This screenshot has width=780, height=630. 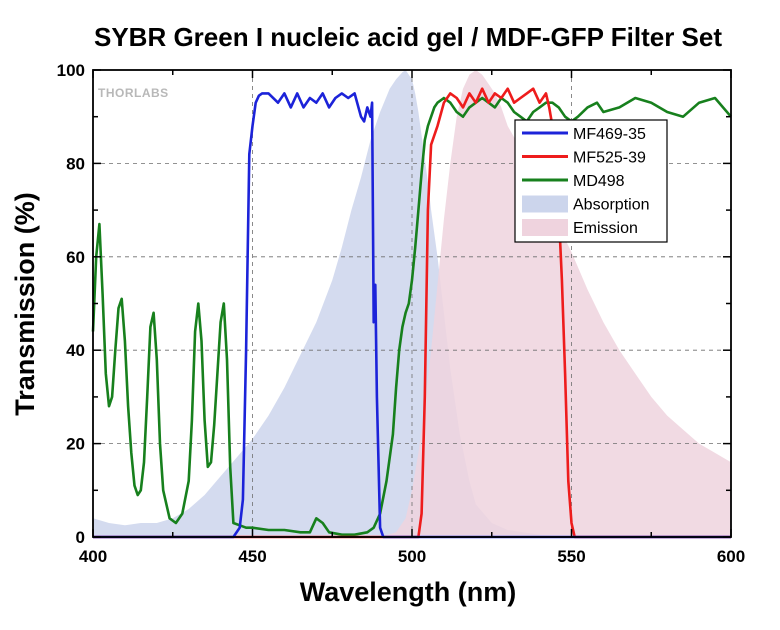 I want to click on legend-swatch-absorption, so click(x=545, y=204).